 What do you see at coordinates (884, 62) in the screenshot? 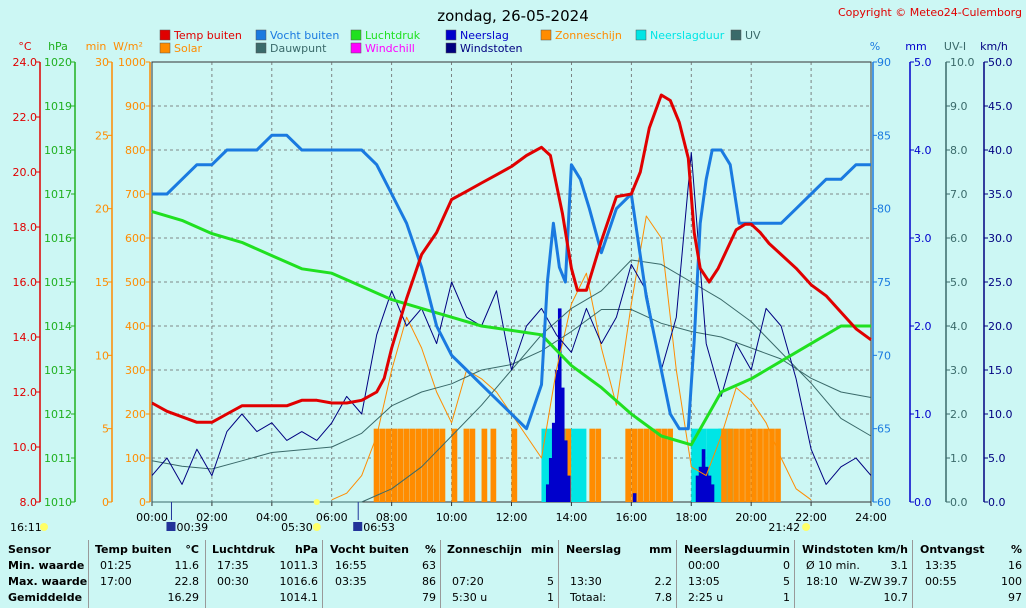
I see `axis-label-humidity: 90` at bounding box center [884, 62].